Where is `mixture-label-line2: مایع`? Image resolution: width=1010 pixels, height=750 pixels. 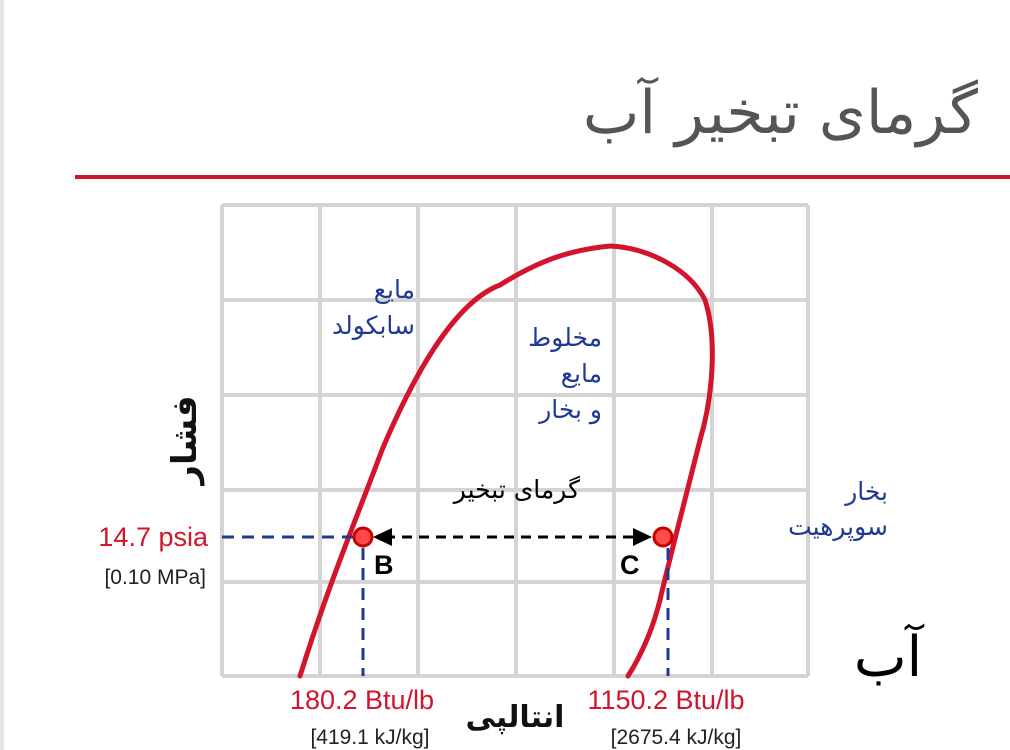
mixture-label-line2: مایع is located at coordinates (581, 374).